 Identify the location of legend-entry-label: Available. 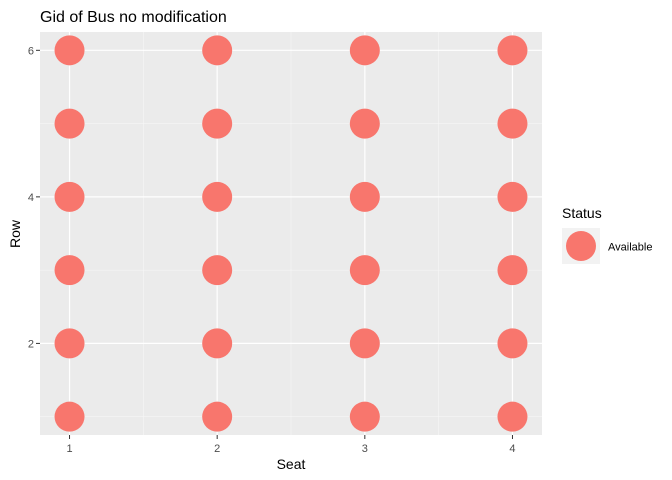
(630, 248).